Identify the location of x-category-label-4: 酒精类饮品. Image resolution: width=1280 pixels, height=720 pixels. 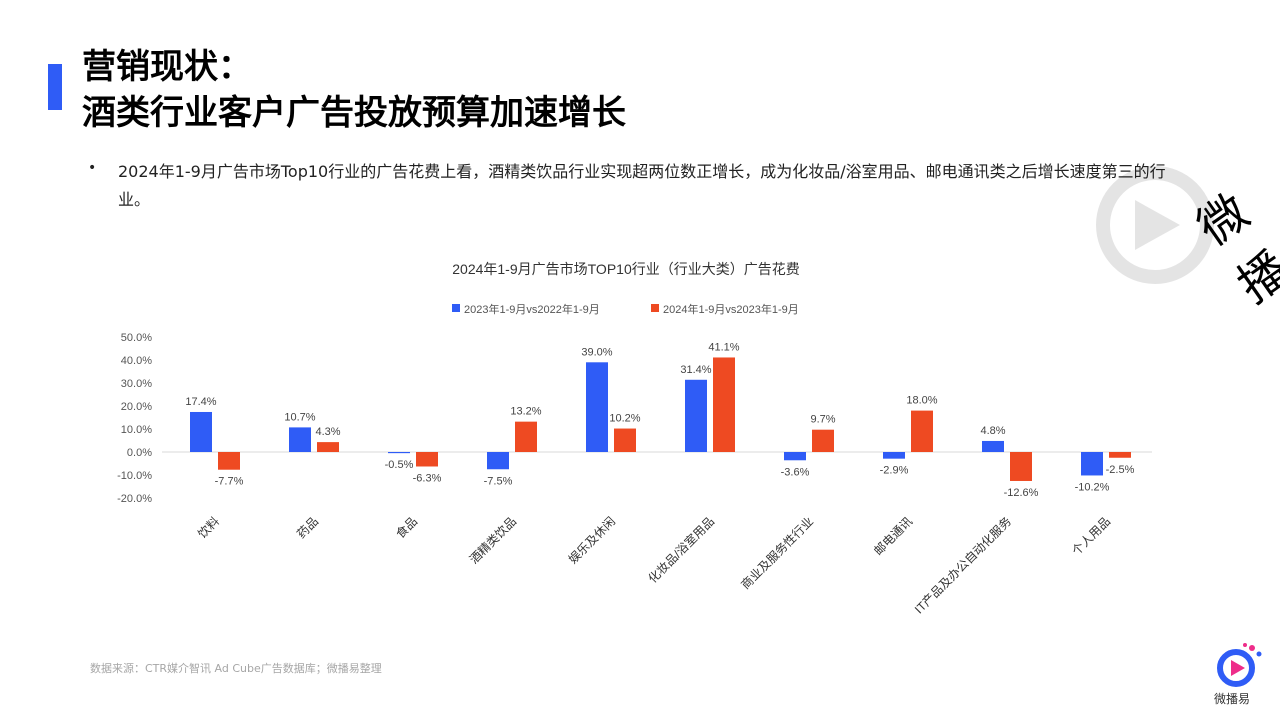
(493, 540).